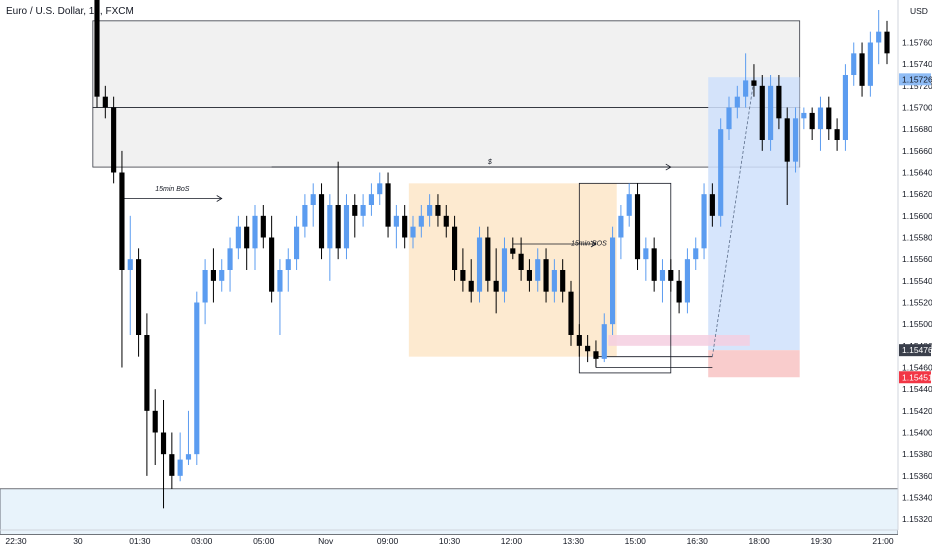 This screenshot has height=550, width=932. Describe the element at coordinates (917, 238) in the screenshot. I see `price-tick-label: 1.15580` at that location.